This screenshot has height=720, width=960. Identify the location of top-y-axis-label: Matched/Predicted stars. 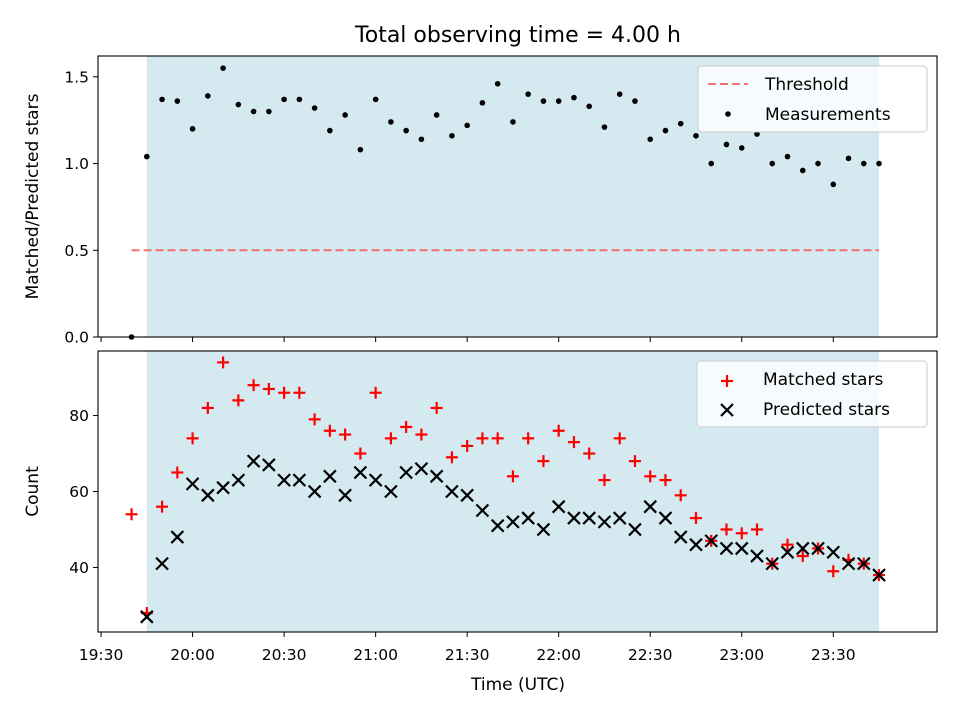
(33, 196).